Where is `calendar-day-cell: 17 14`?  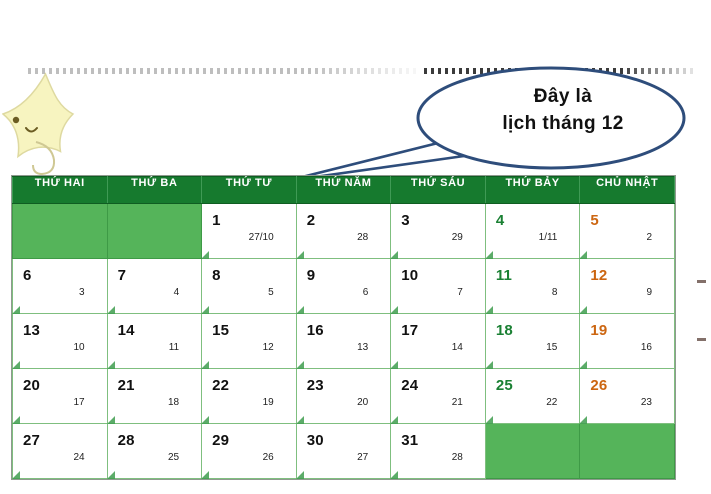
calendar-day-cell: 17 14 is located at coordinates (438, 341).